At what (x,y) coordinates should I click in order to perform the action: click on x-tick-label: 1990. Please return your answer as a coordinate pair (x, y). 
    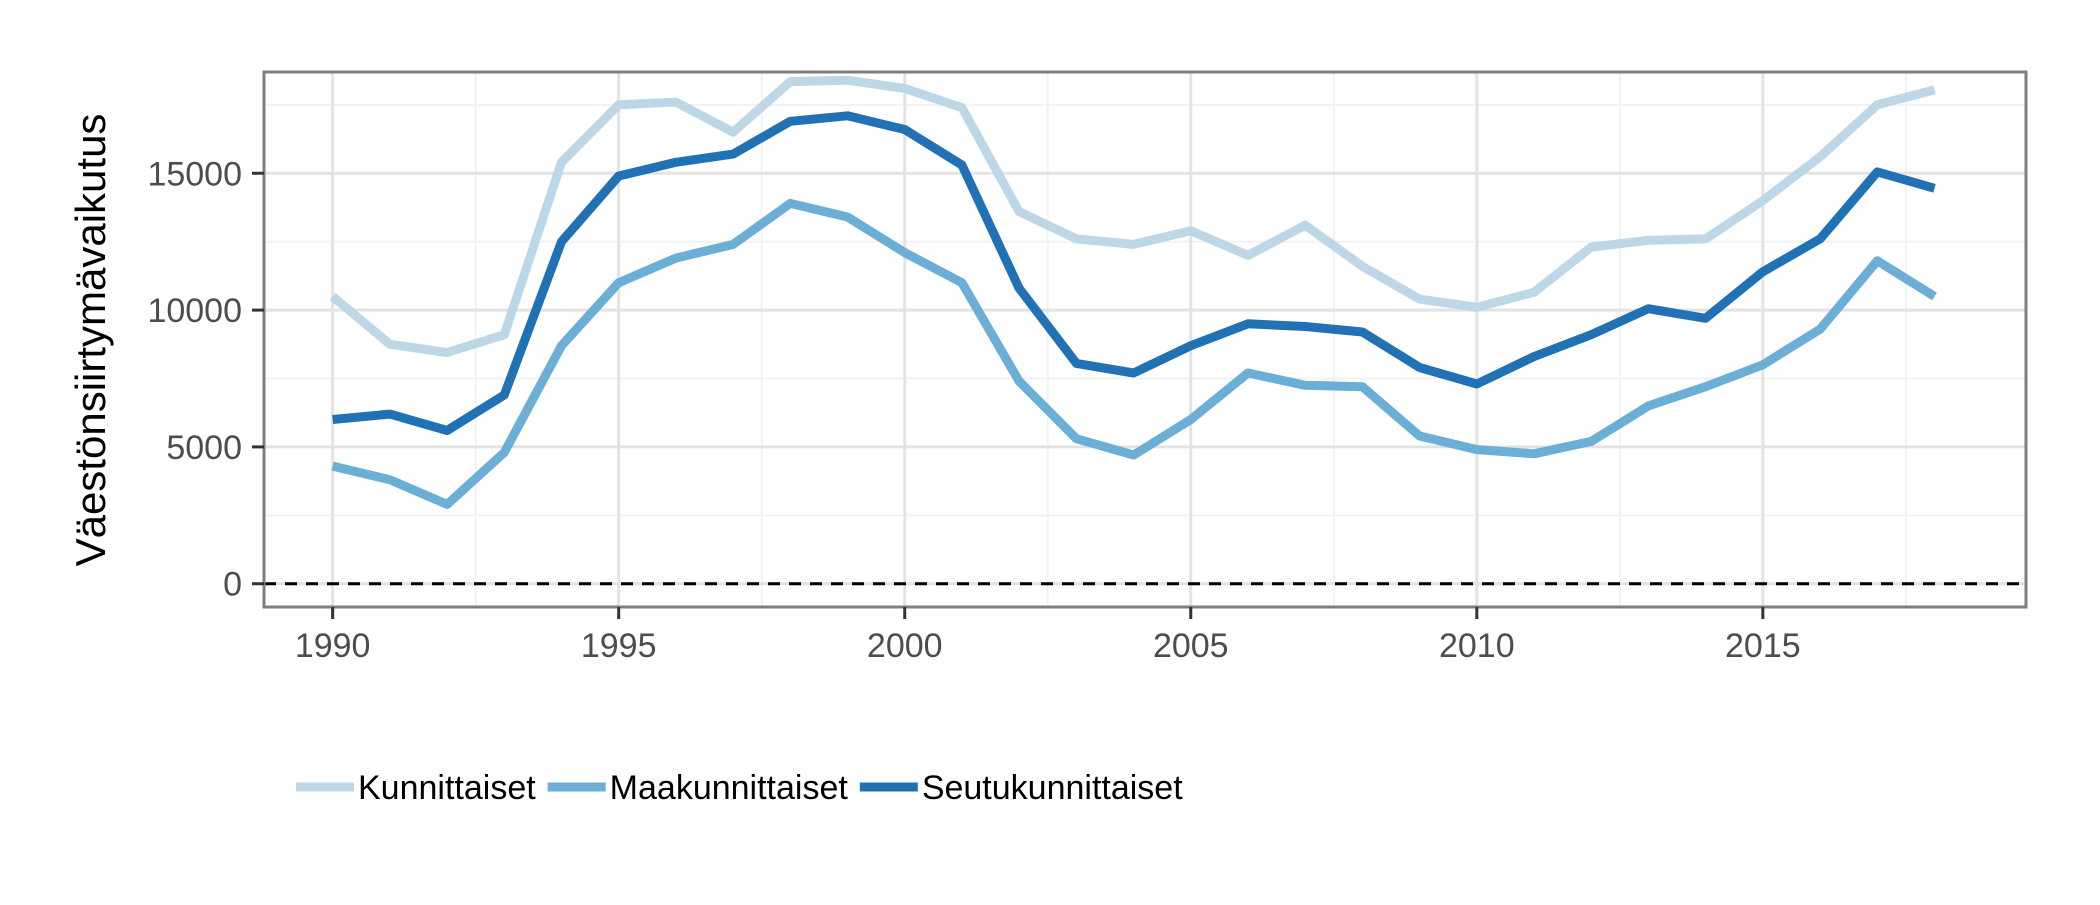
    Looking at the image, I should click on (333, 646).